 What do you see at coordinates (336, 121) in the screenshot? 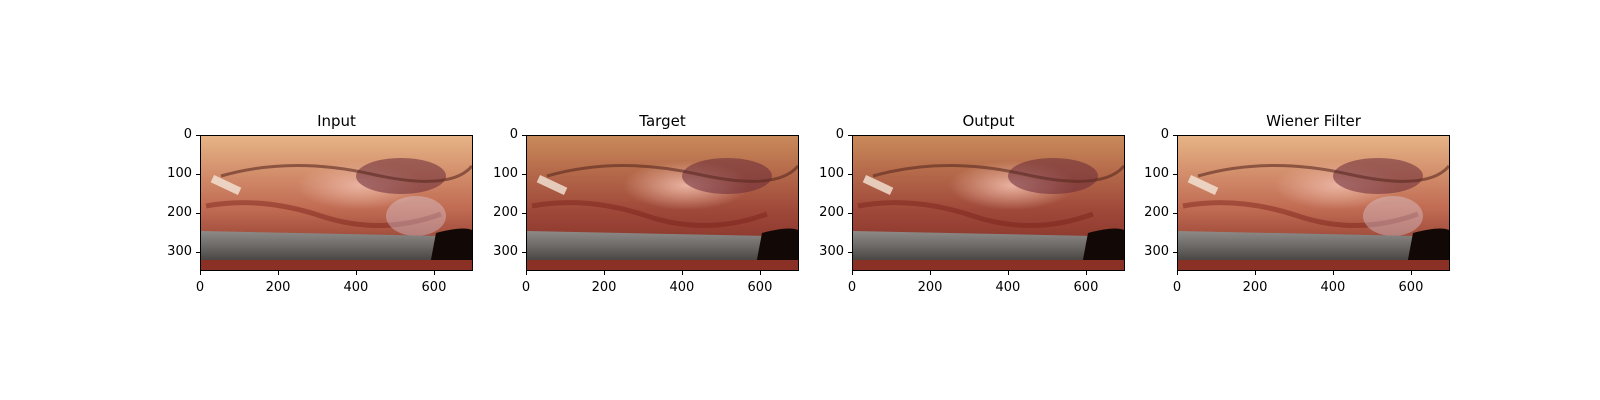
I see `panel-title-input: Input` at bounding box center [336, 121].